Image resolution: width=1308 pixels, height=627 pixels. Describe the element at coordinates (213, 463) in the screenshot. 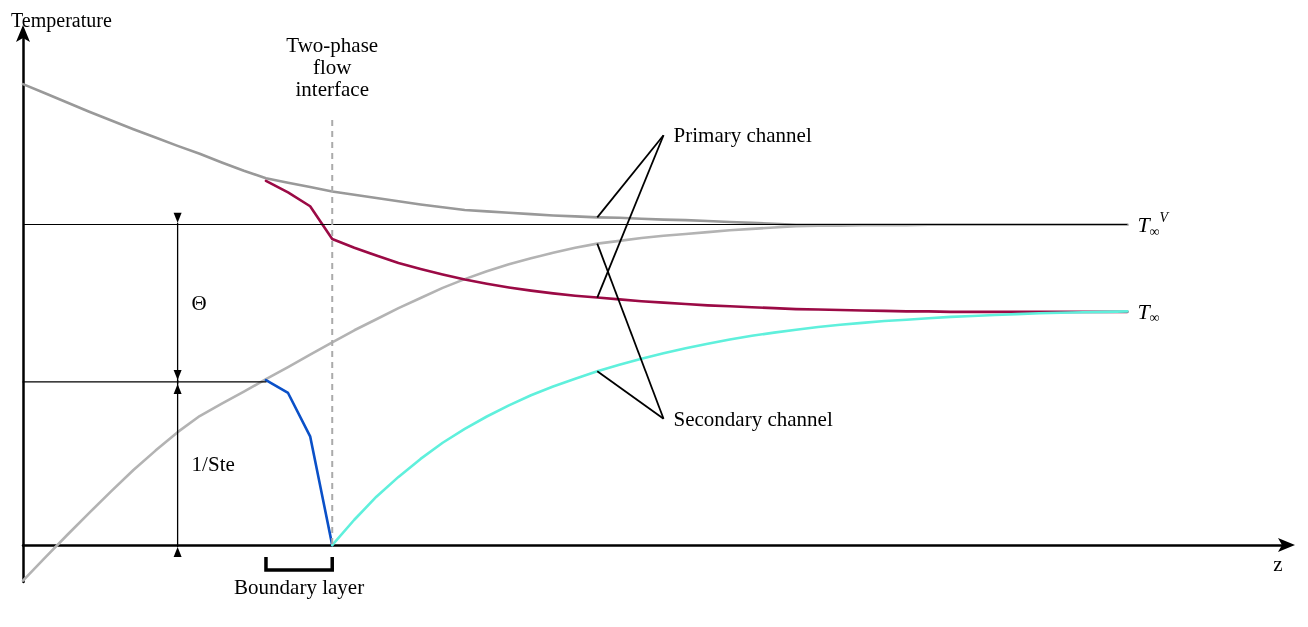

I see `annotation: 1/Ste` at that location.